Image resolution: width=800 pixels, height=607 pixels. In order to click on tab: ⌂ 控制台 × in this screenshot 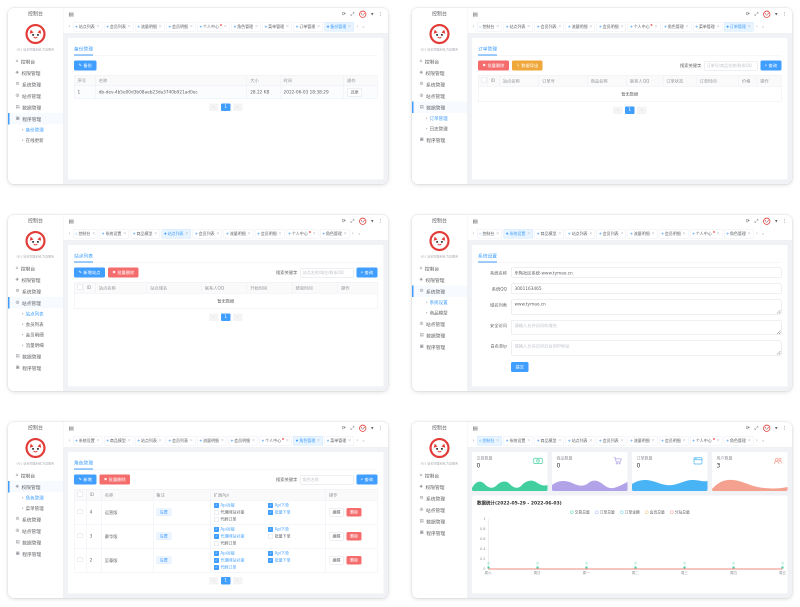, I will do `click(85, 234)`.